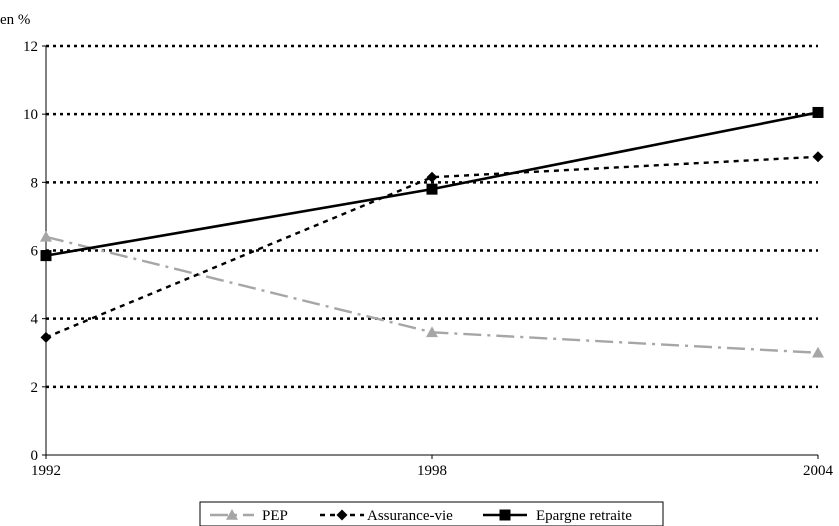 The image size is (839, 526). I want to click on x-tick-labels: 1992 1998 2004, so click(432, 471).